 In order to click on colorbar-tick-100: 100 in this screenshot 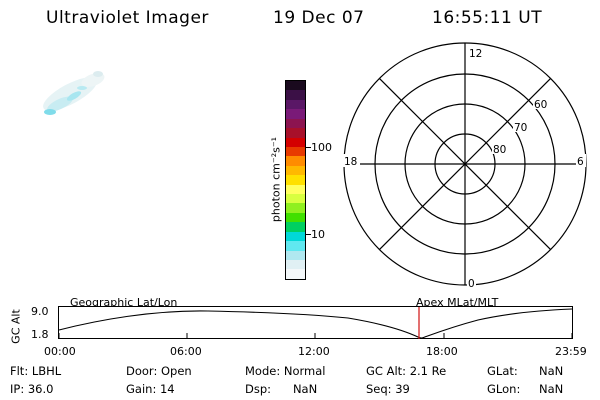, I will do `click(321, 147)`.